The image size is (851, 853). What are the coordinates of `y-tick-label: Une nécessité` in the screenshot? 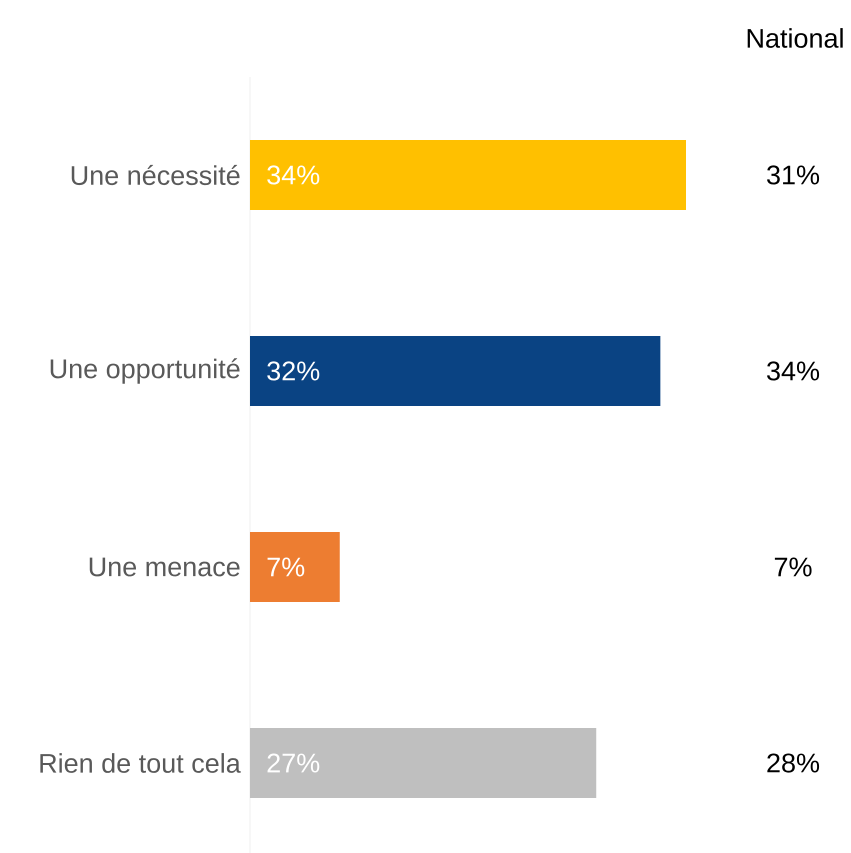 It's located at (156, 175).